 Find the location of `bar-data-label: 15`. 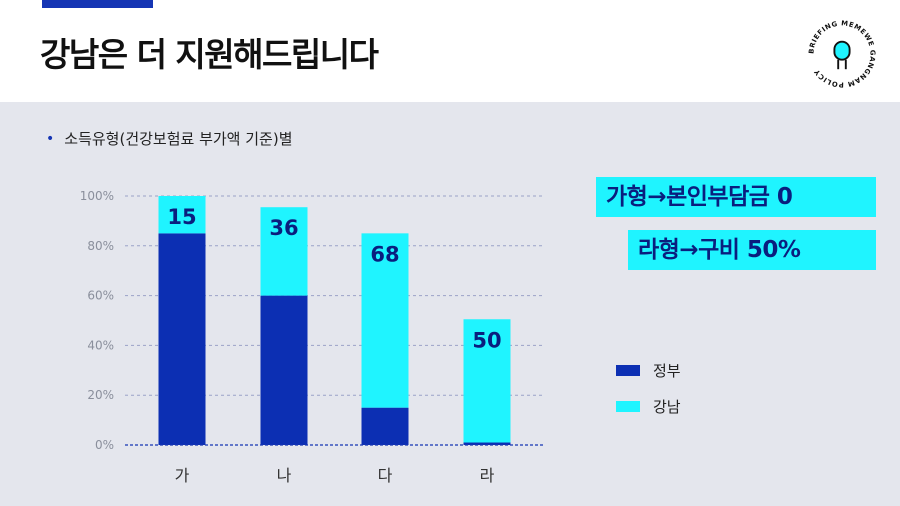

bar-data-label: 15 is located at coordinates (181, 217).